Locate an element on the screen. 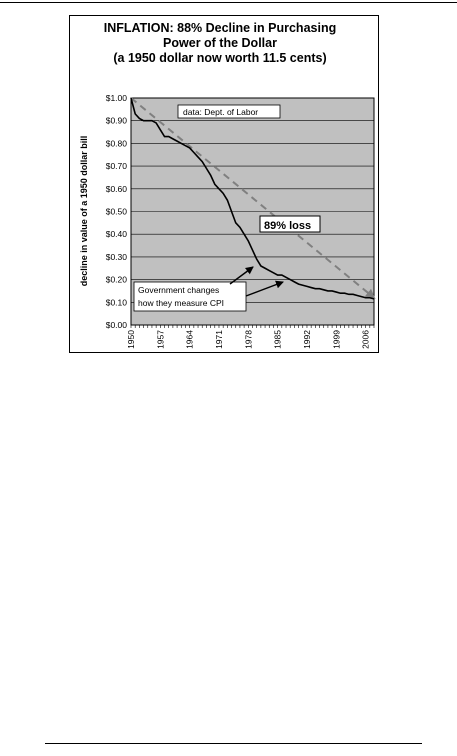 The height and width of the screenshot is (756, 457). y-tick-label: $1.00 is located at coordinates (117, 98).